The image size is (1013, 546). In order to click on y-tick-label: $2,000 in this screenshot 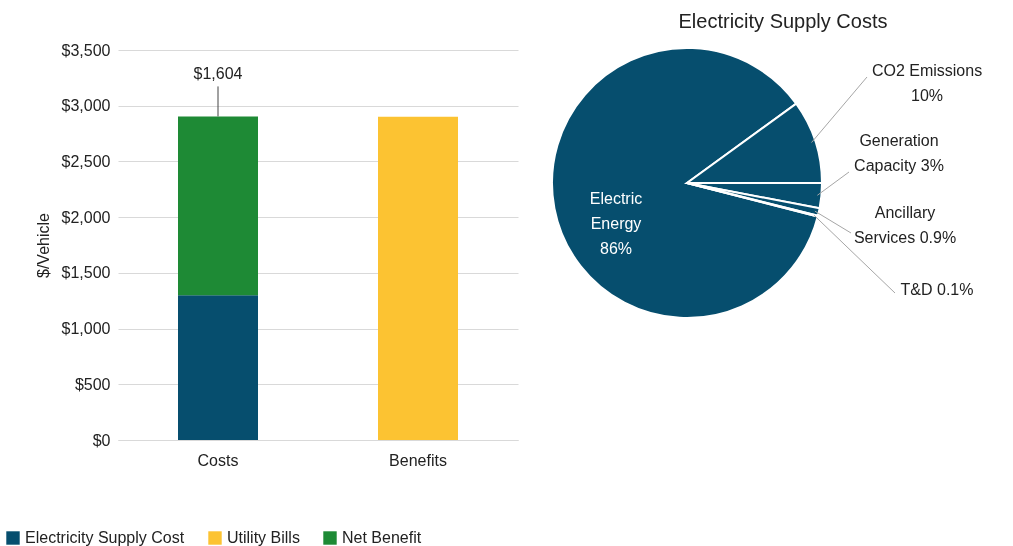, I will do `click(86, 217)`.